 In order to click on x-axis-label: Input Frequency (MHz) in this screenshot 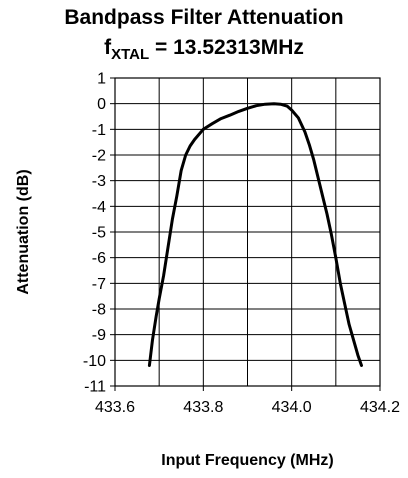, I will do `click(247, 460)`.